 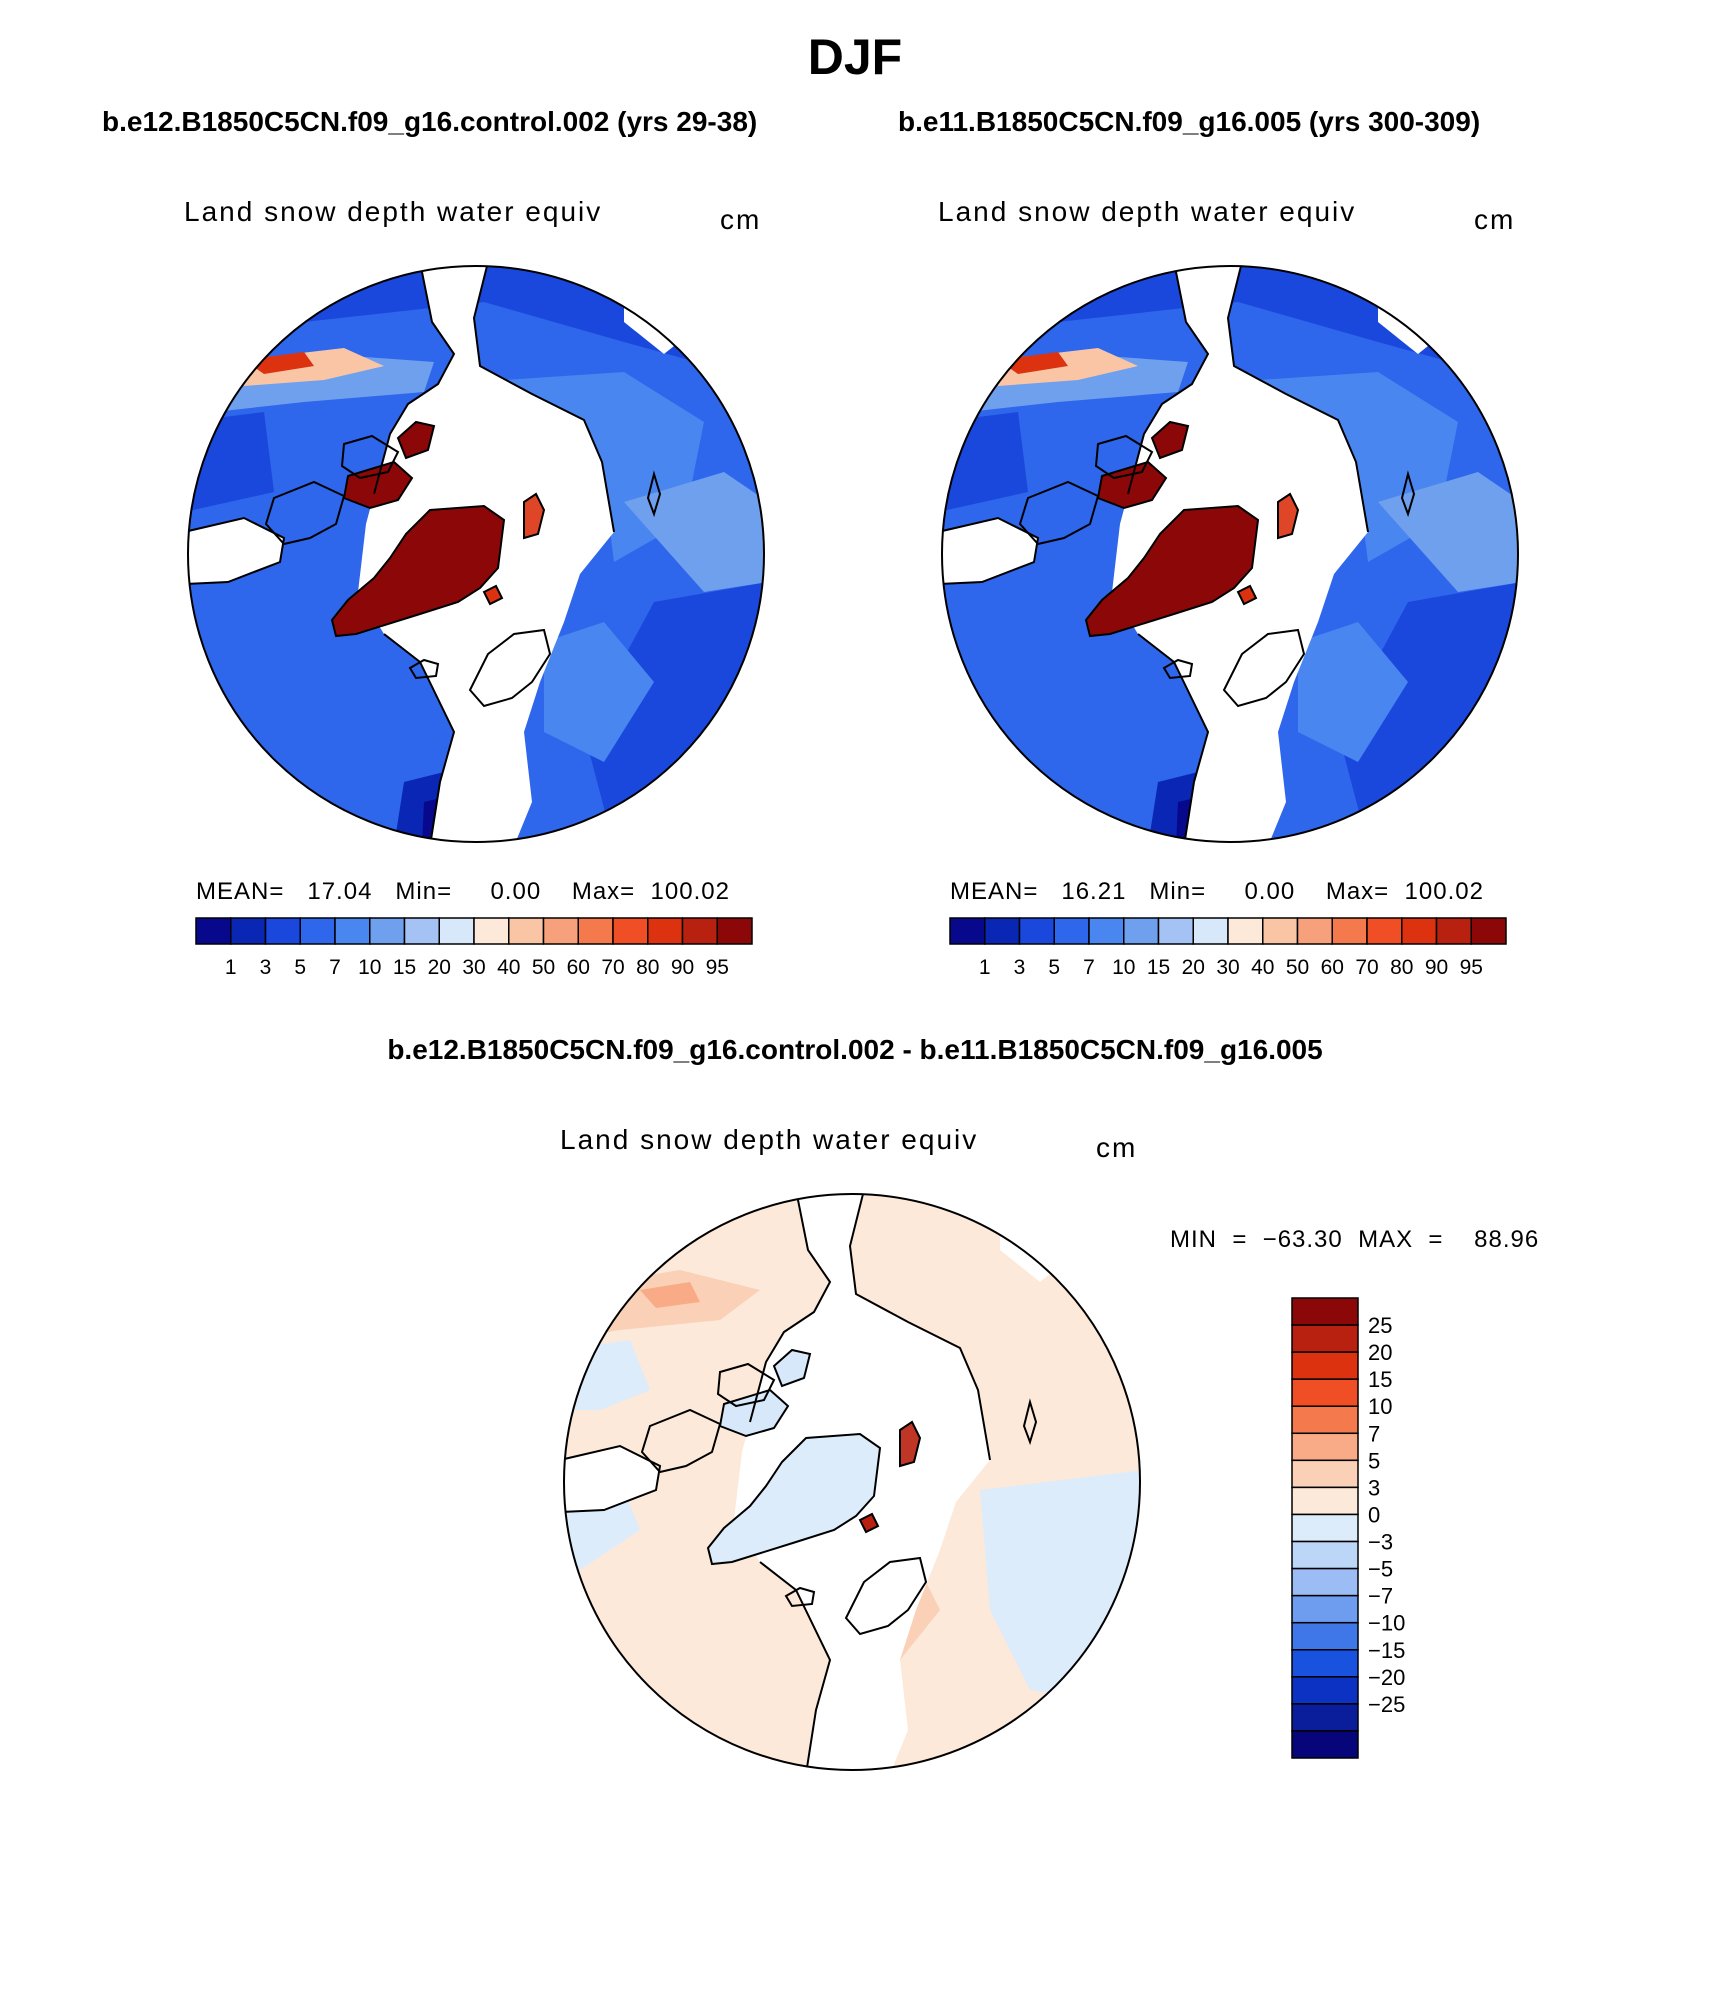 What do you see at coordinates (510, 668) in the screenshot?
I see `map-0-coast-scandi` at bounding box center [510, 668].